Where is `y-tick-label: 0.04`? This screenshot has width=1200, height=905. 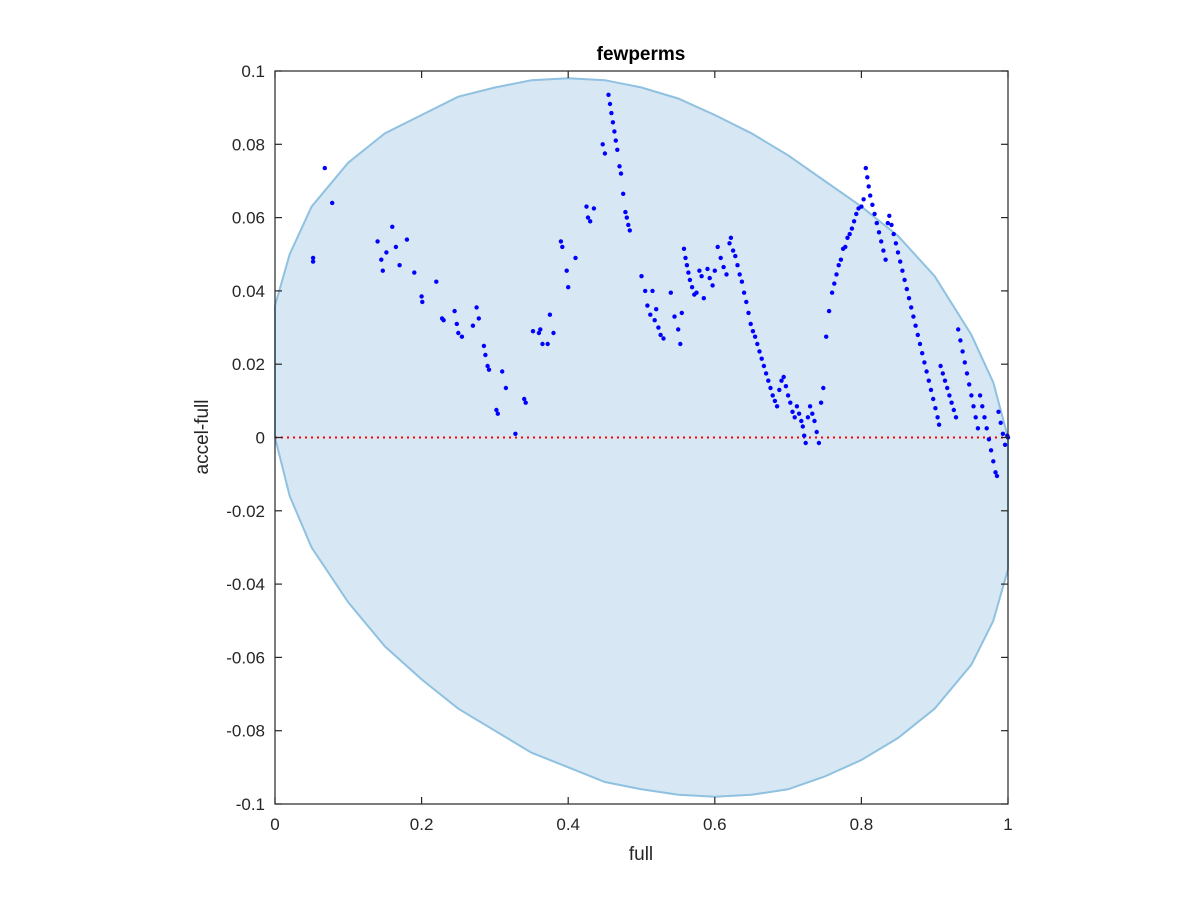 y-tick-label: 0.04 is located at coordinates (248, 291).